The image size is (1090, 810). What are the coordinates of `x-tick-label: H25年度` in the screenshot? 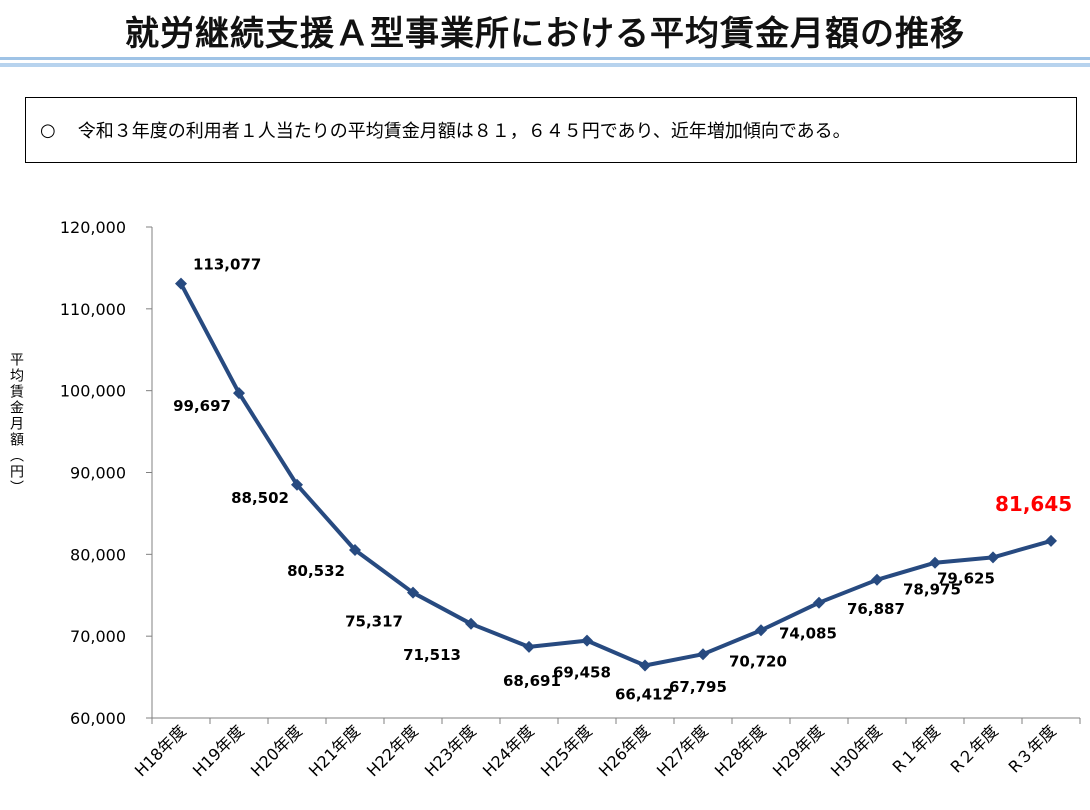 It's located at (566, 750).